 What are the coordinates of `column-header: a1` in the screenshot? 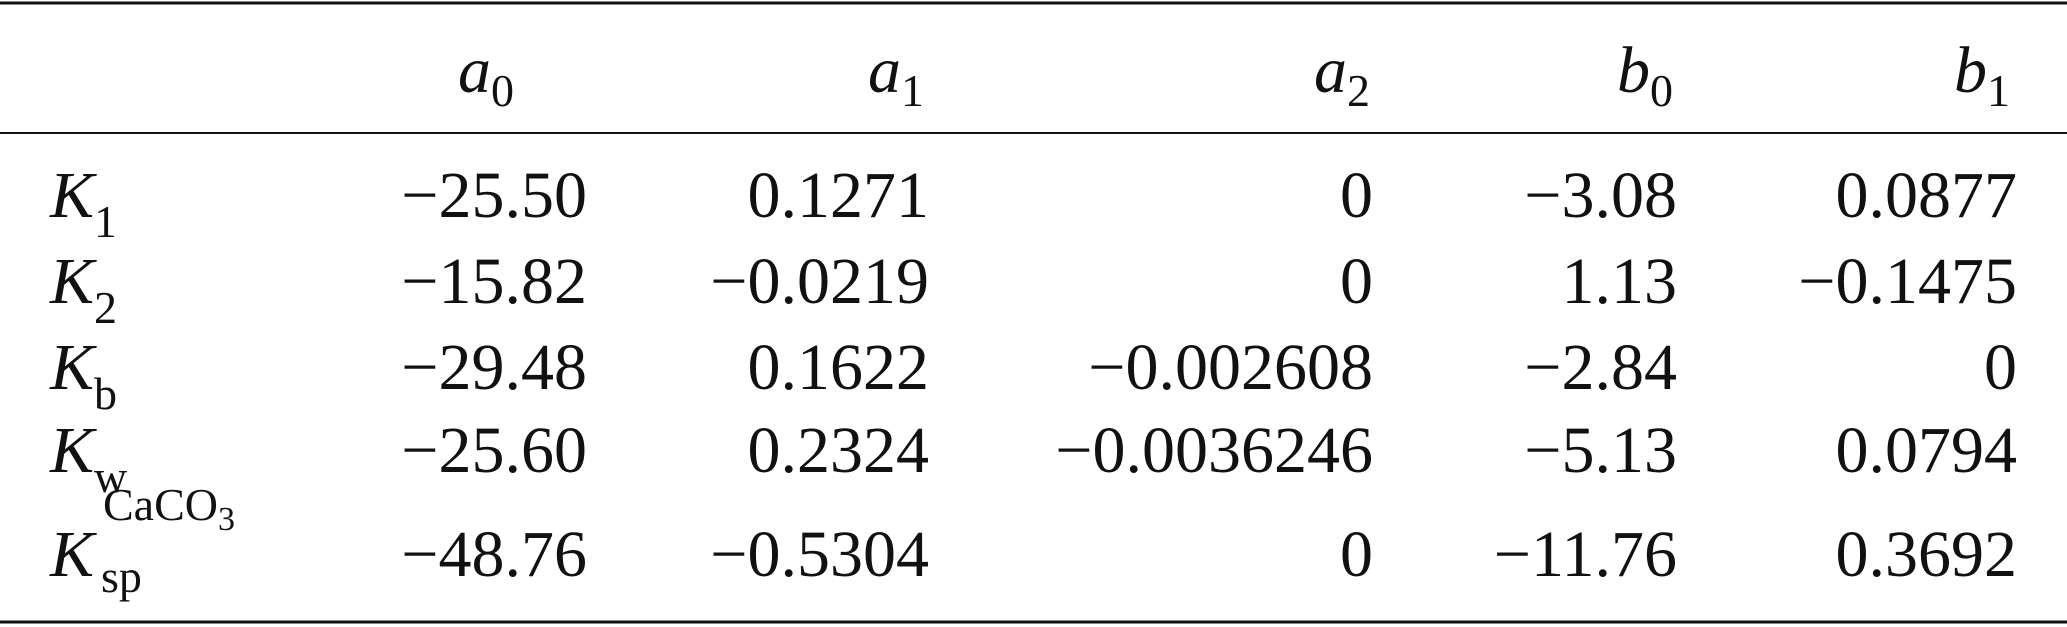 It's located at (896, 75).